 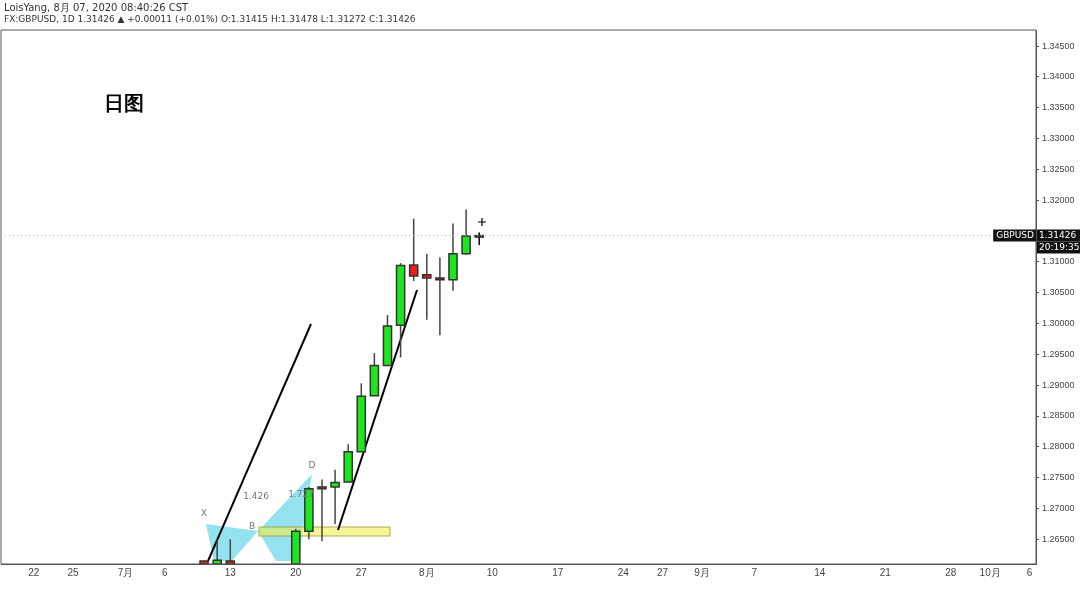 I want to click on y-tick-label: 1.29000, so click(x=1058, y=384).